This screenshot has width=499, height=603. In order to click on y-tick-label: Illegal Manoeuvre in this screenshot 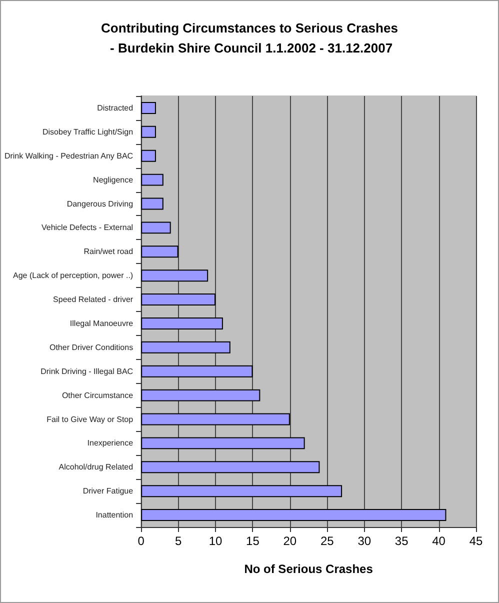, I will do `click(102, 323)`.